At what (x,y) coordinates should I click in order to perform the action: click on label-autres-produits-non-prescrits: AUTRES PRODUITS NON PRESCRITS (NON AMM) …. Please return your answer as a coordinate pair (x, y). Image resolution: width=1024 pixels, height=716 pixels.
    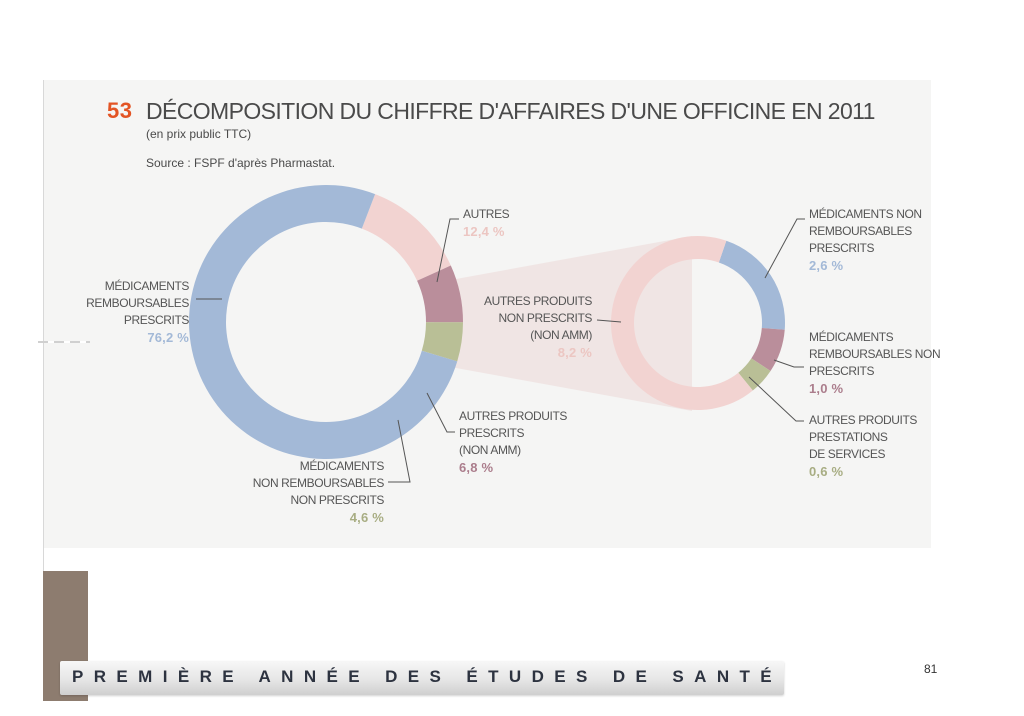
    Looking at the image, I should click on (538, 327).